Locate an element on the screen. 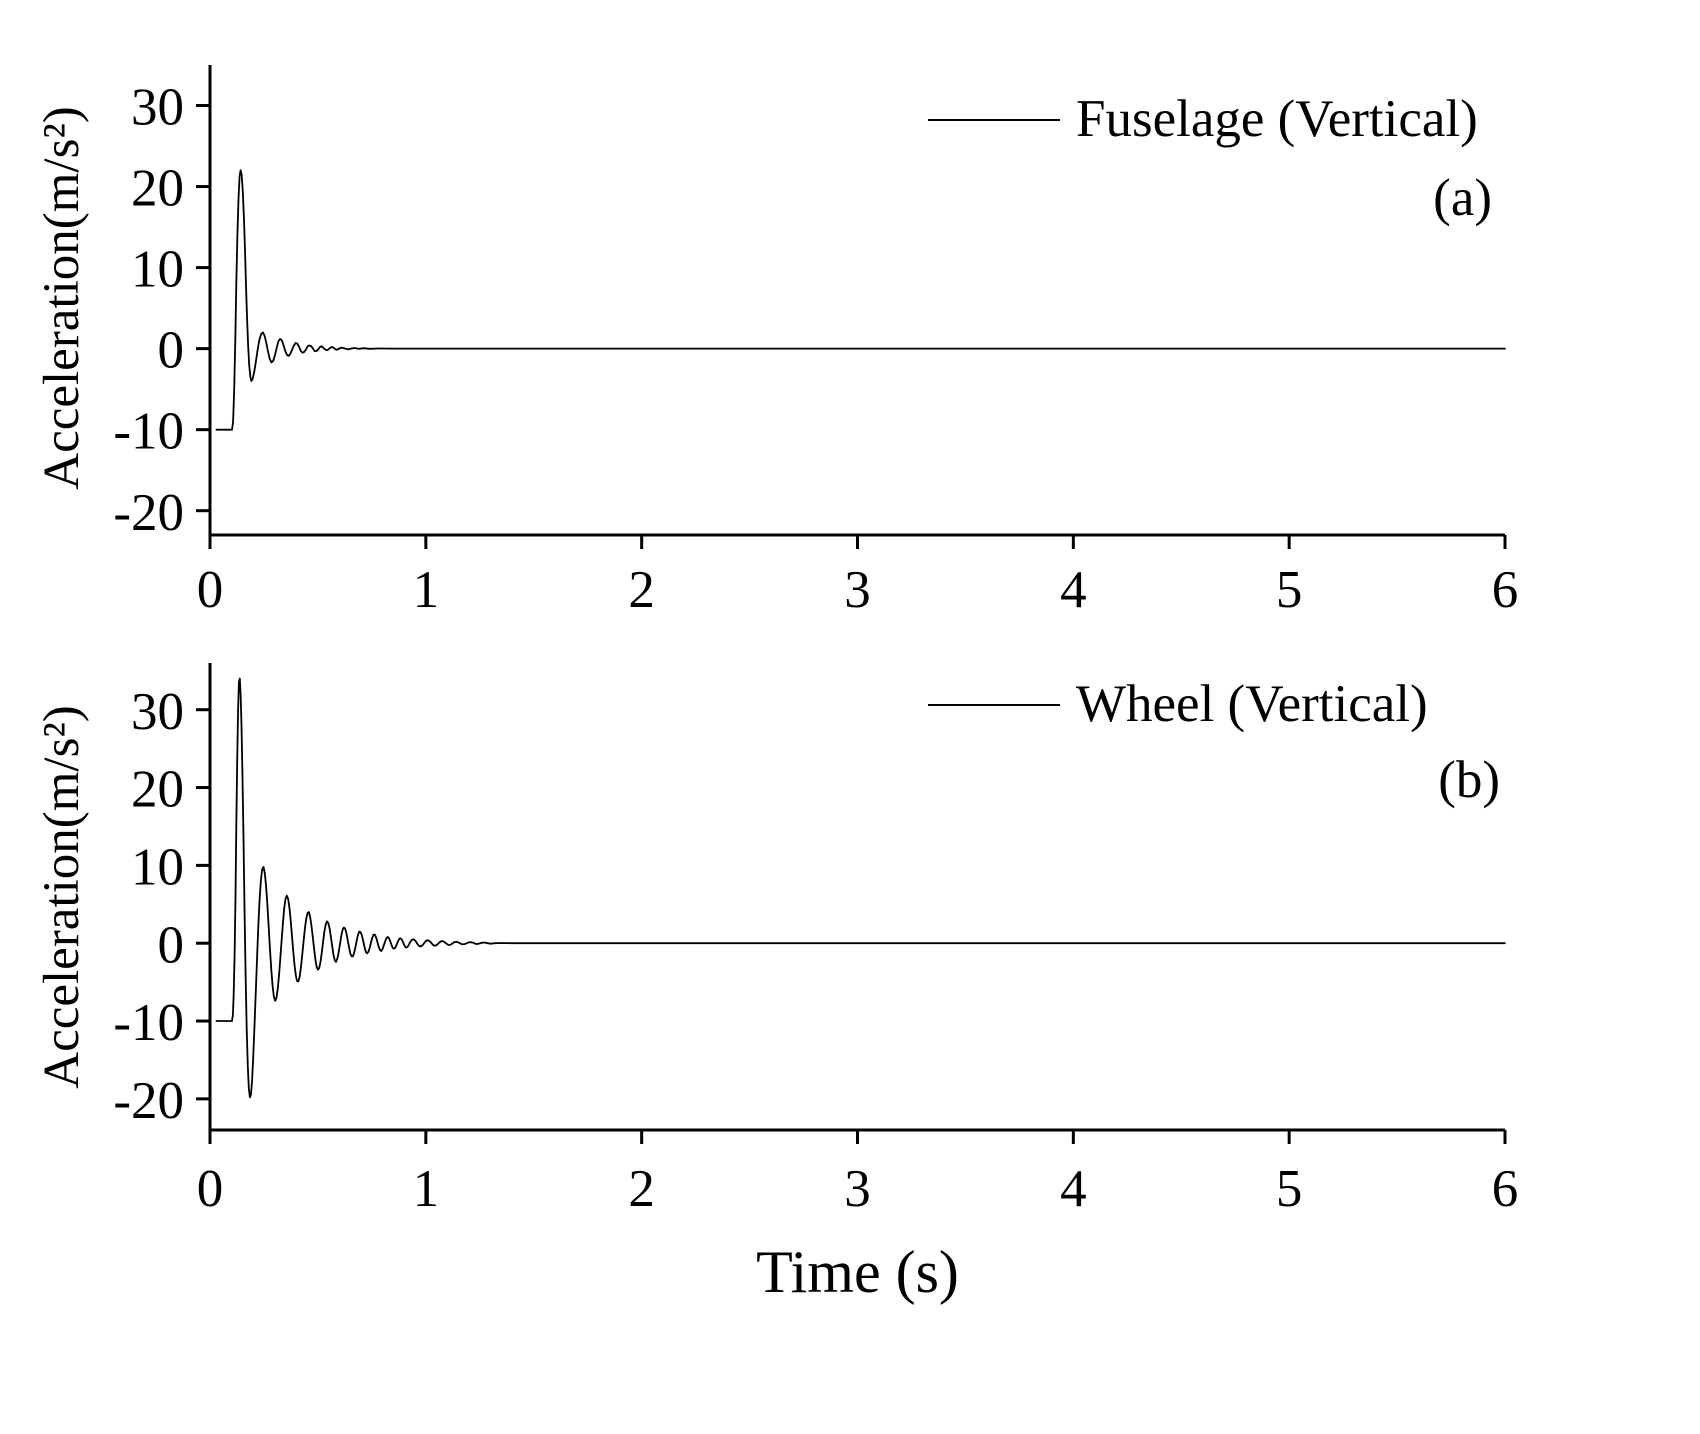 The height and width of the screenshot is (1434, 1700). y-axis-label-a: Acceleration(m/s²) is located at coordinates (62, 298).